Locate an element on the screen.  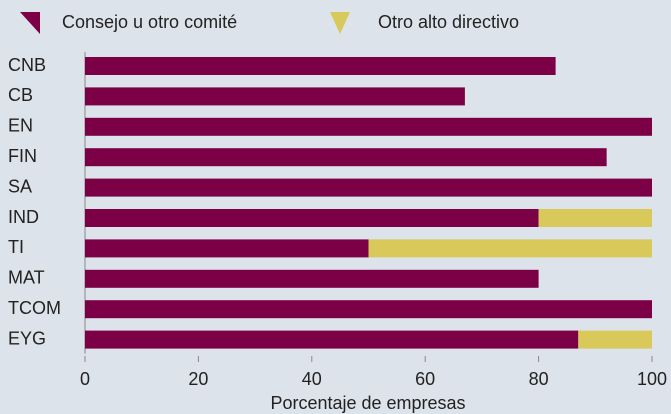
y-tick-label: IND is located at coordinates (23, 217).